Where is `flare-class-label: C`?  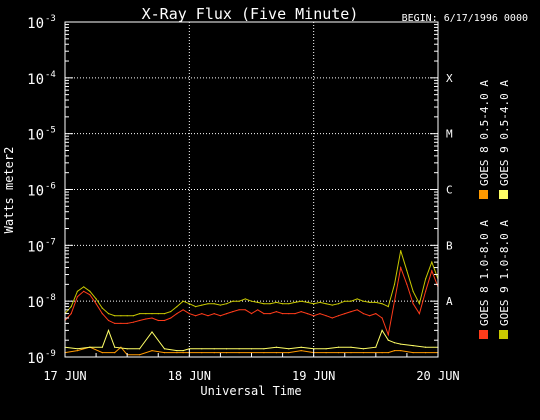 flare-class-label: C is located at coordinates (449, 190).